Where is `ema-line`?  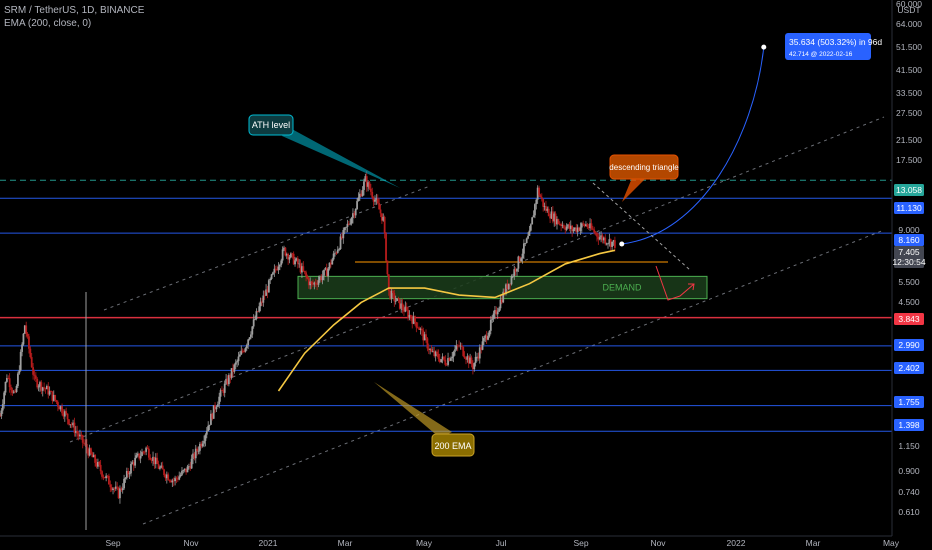 ema-line is located at coordinates (446, 320).